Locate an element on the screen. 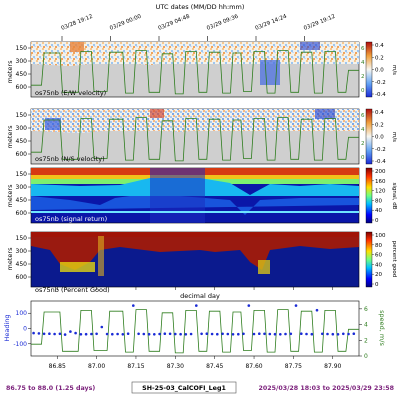 The image size is (400, 400). decimal-day-tick-label: 87.15 is located at coordinates (135, 366).